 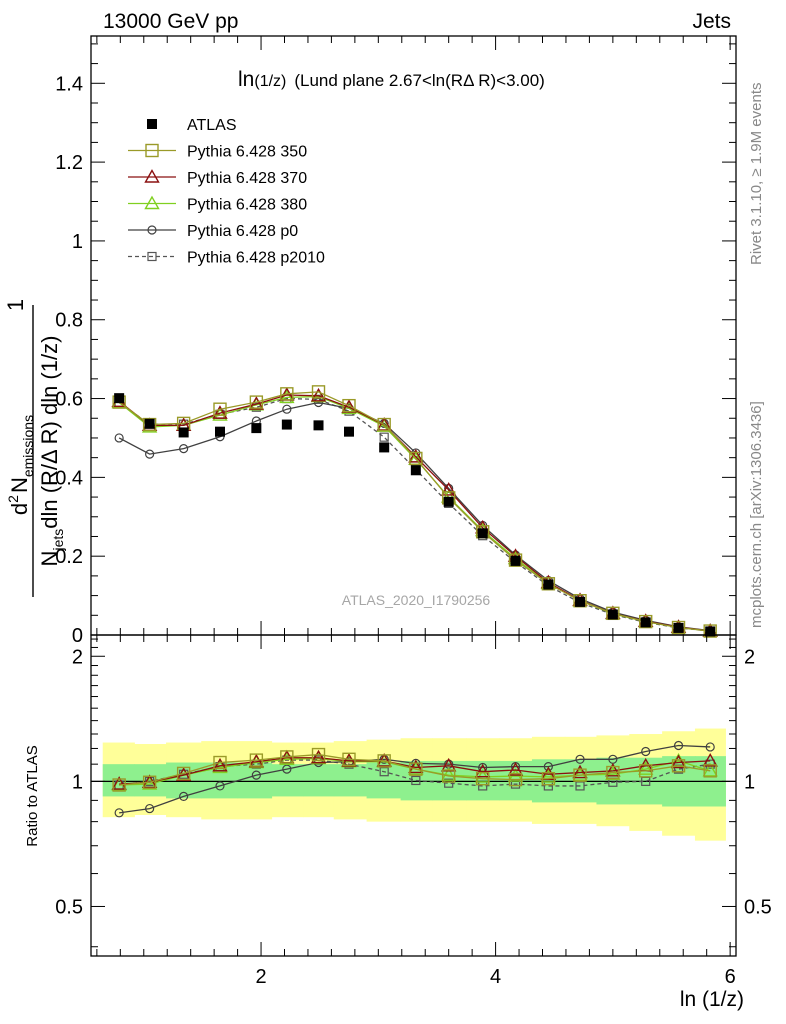 I want to click on rivet-version-text: Rivet 3.1.10, ≥ 1.9M events, so click(x=756, y=174).